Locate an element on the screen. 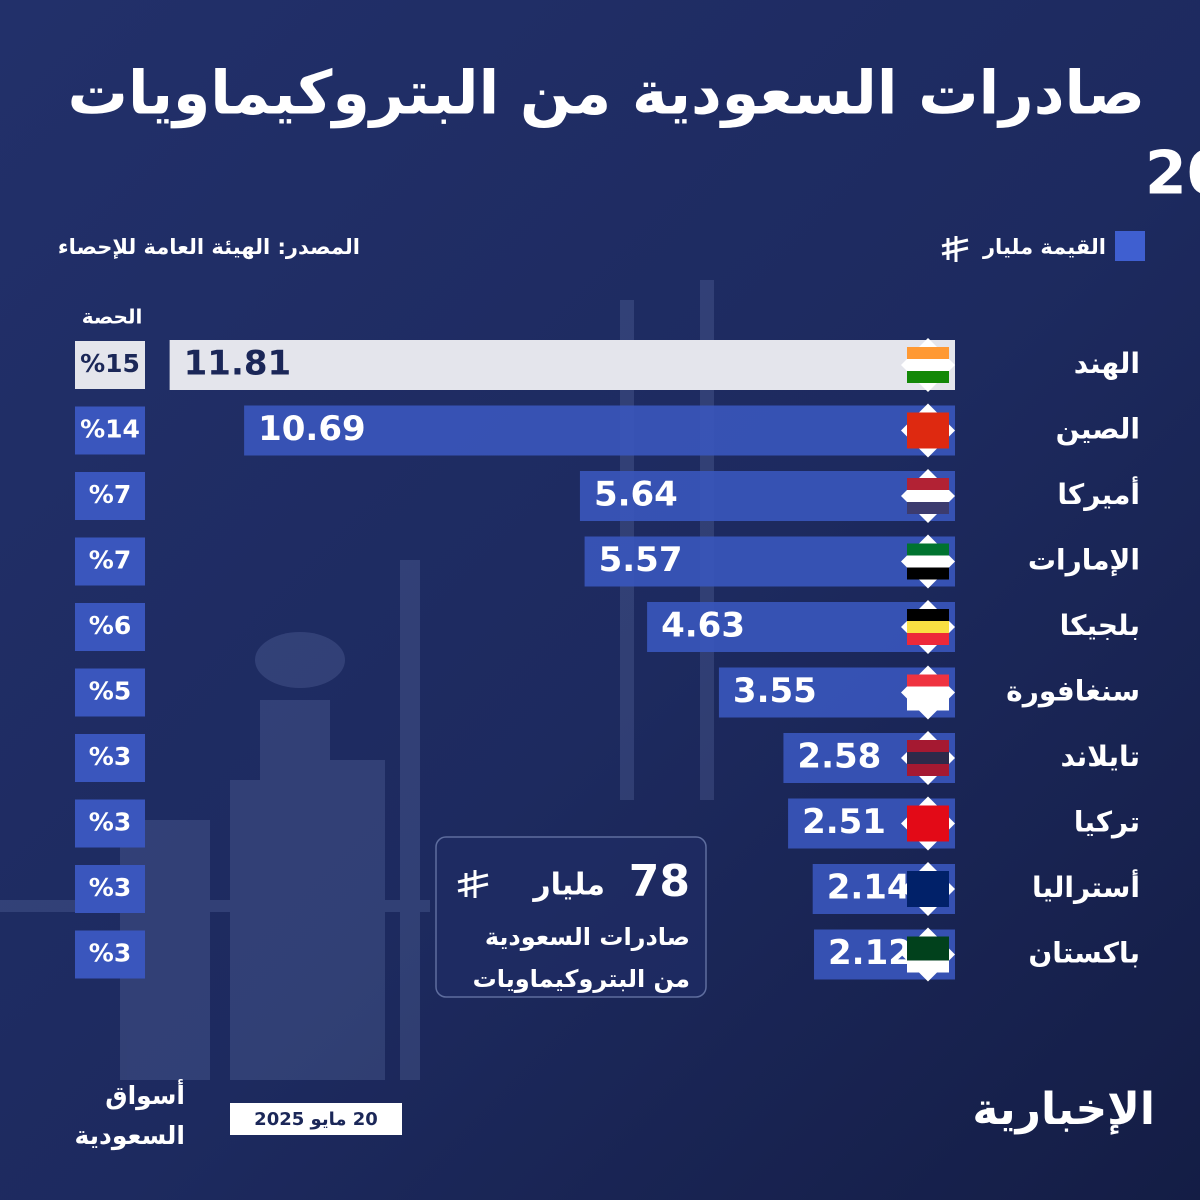 This screenshot has width=1200, height=1200. category-label: الصين is located at coordinates (1098, 429).